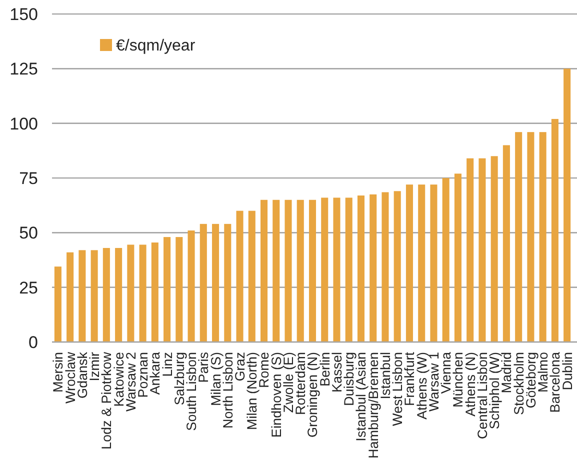 This screenshot has height=472, width=577. I want to click on legend-label: €/sqm/year, so click(156, 46).